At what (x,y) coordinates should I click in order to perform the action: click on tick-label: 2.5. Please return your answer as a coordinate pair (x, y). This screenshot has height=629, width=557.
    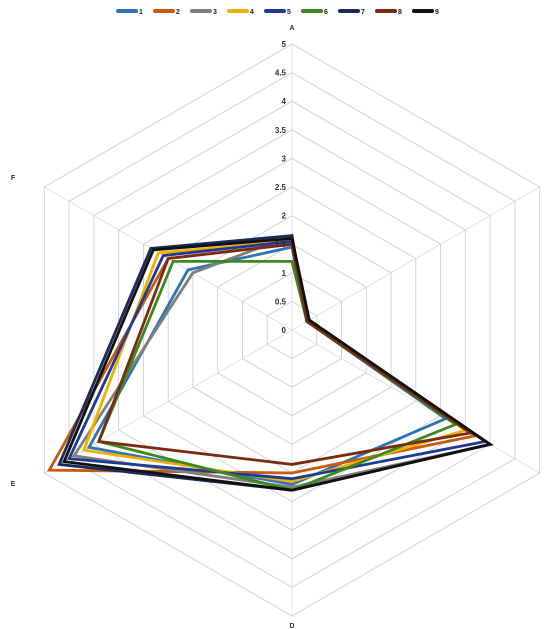
    Looking at the image, I should click on (281, 187).